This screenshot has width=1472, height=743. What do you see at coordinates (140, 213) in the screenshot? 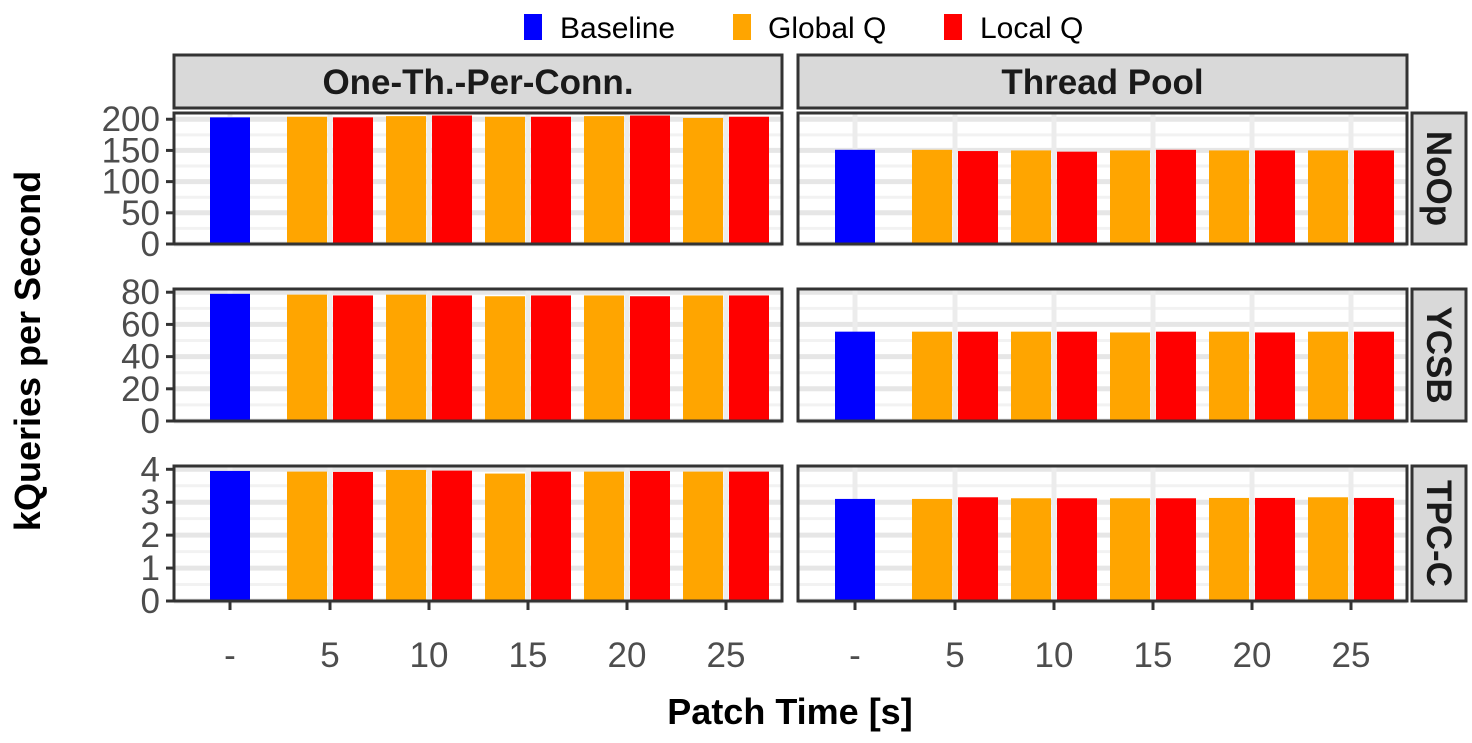
I see `y-tick-label: 50` at bounding box center [140, 213].